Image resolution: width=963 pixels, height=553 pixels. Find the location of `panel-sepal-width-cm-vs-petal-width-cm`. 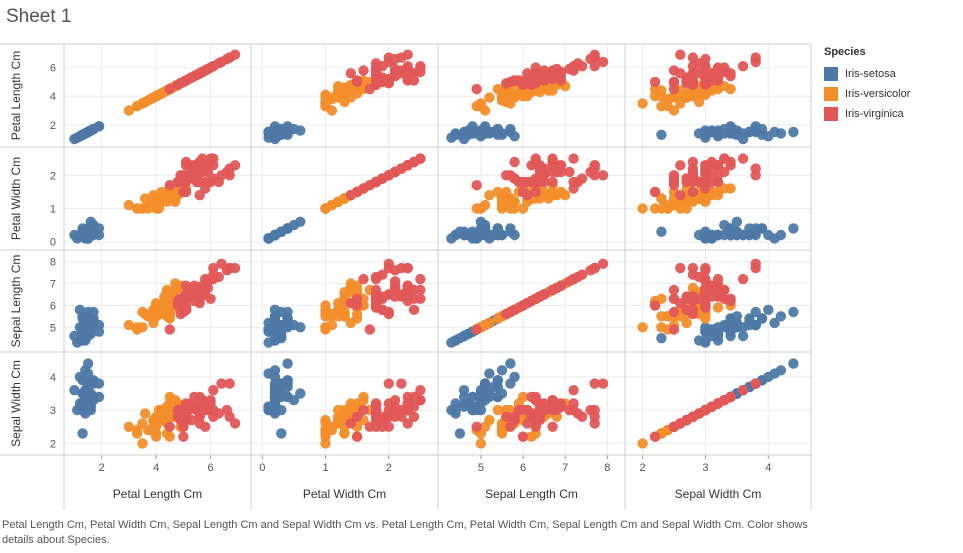

panel-sepal-width-cm-vs-petal-width-cm is located at coordinates (344, 403).